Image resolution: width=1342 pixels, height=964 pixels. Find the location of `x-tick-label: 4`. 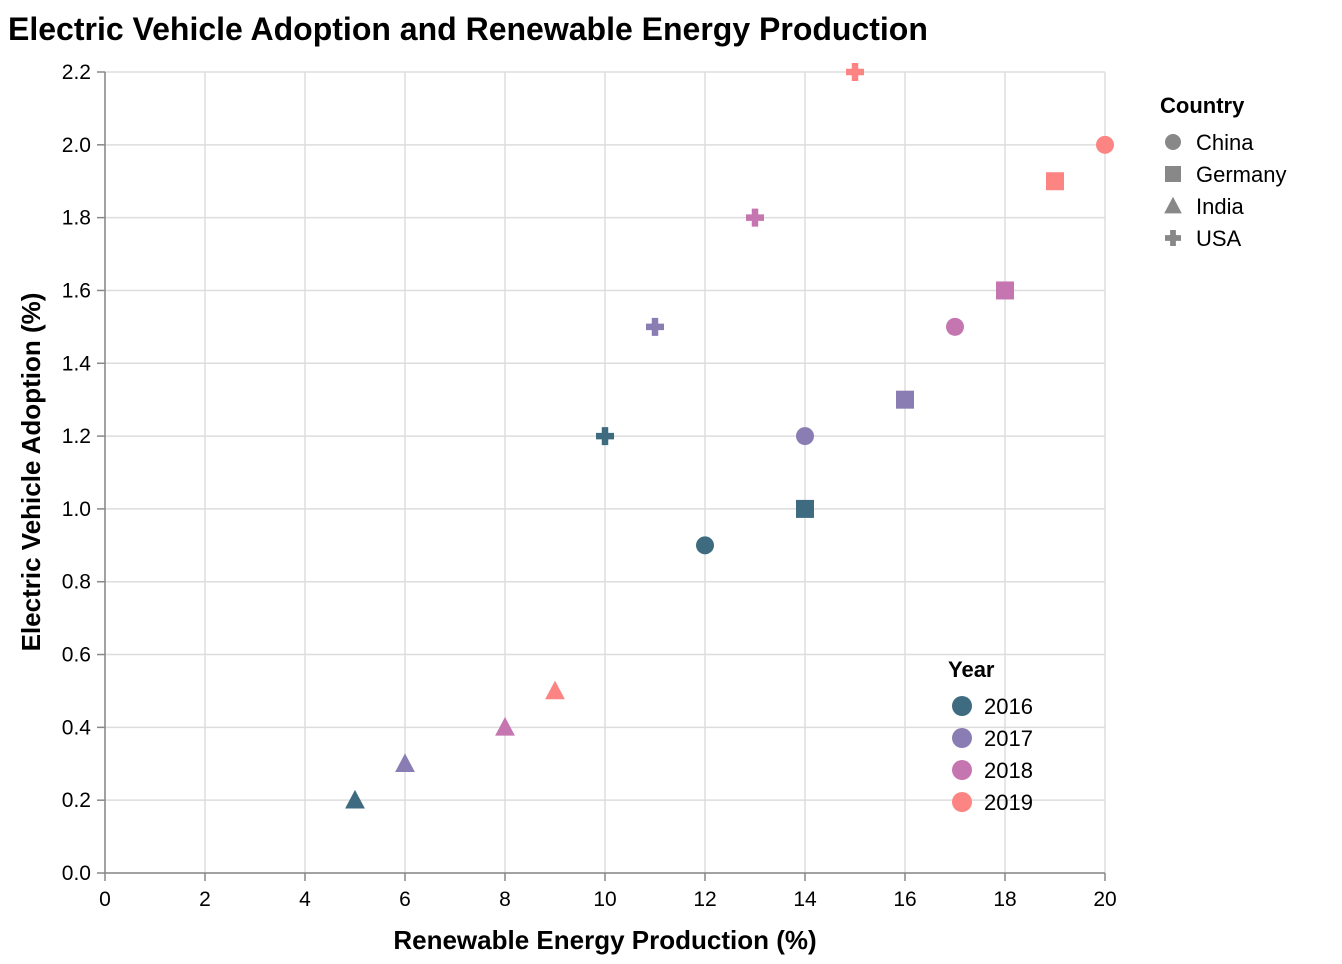

x-tick-label: 4 is located at coordinates (305, 899).